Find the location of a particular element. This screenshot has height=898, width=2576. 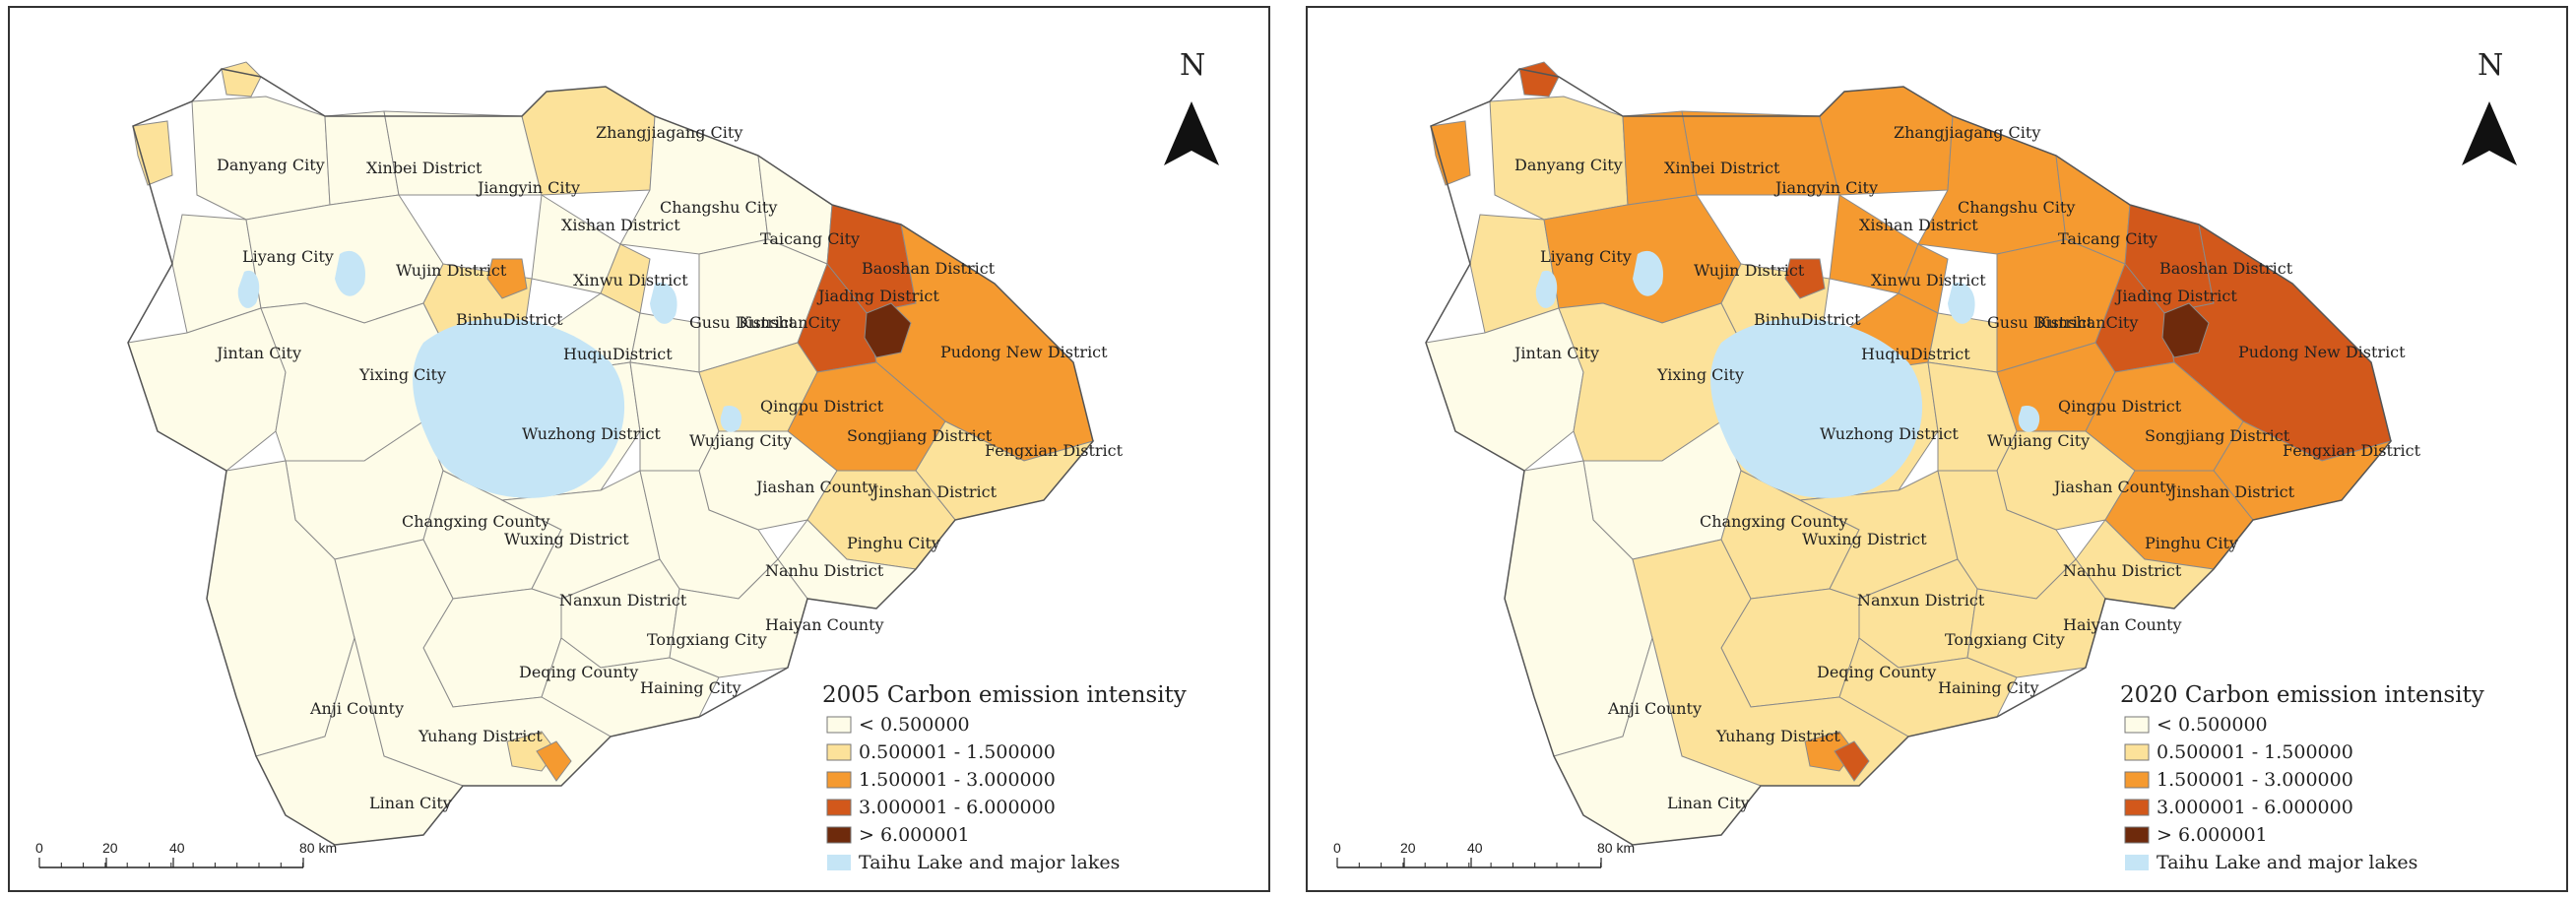

region-label: Jiashan County is located at coordinates (2113, 487).